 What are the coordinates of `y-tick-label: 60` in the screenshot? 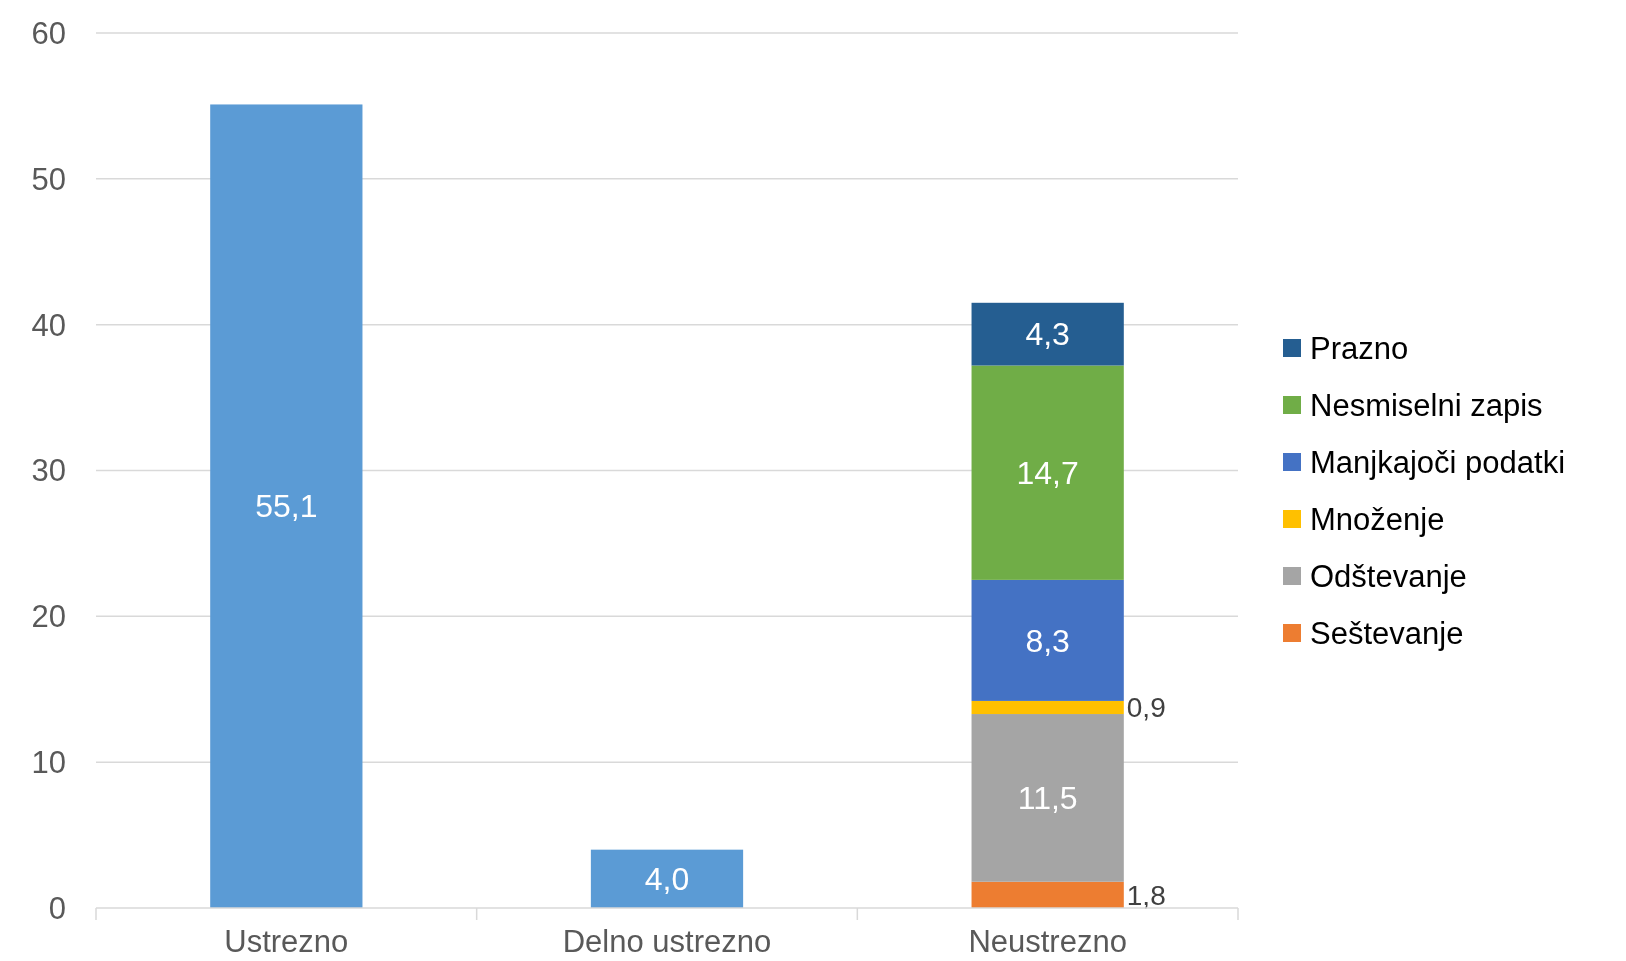 It's located at (48, 33).